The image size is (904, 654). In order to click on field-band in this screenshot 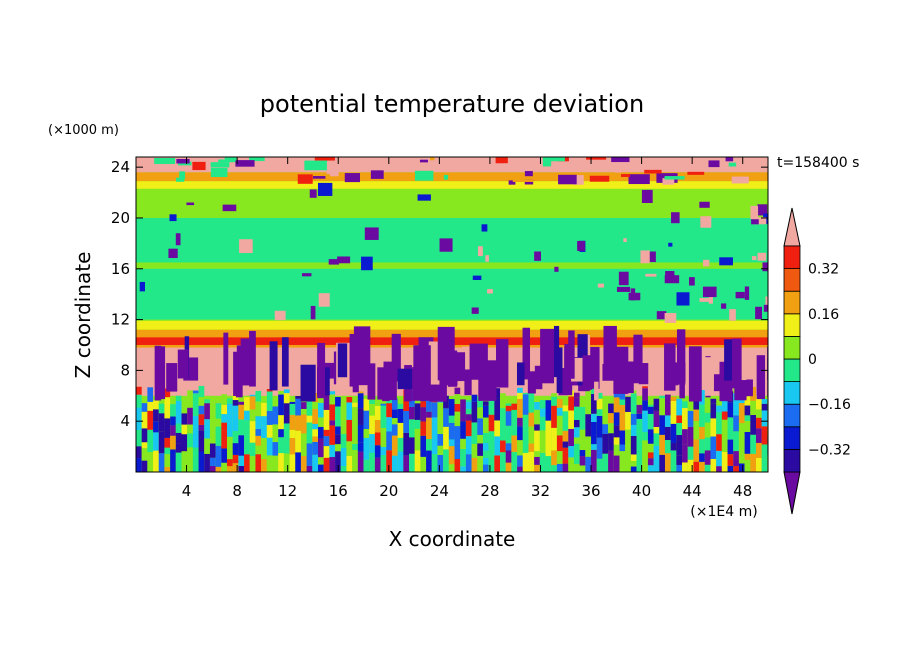, I will do `click(452, 294)`.